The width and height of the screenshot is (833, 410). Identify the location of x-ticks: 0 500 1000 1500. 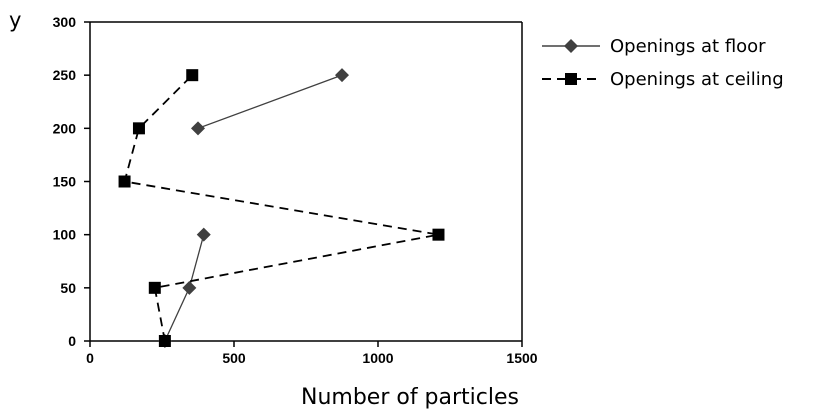
(312, 353).